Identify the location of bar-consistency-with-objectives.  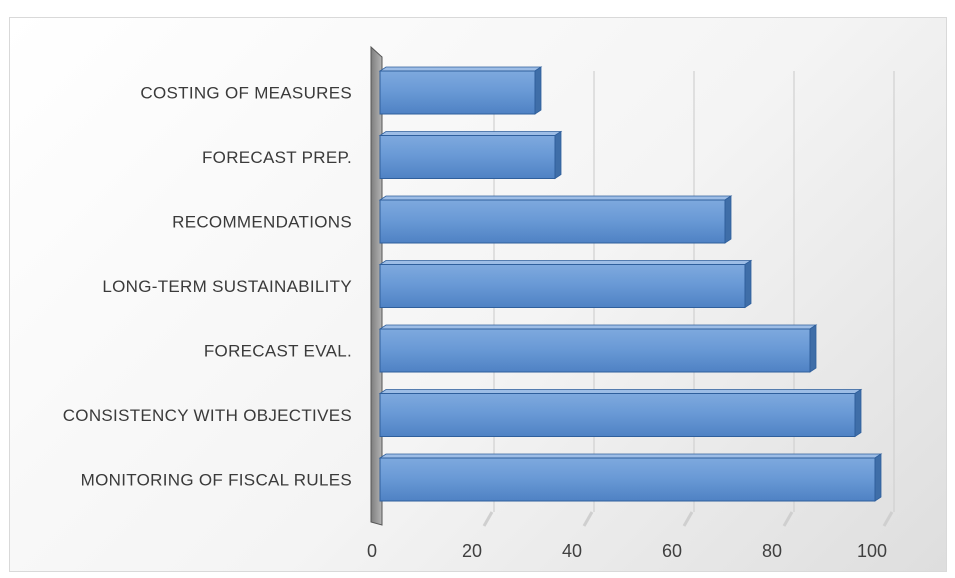
(620, 413).